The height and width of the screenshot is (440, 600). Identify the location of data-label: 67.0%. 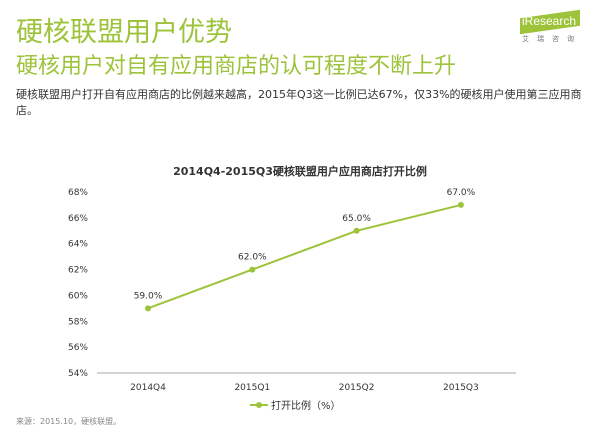
(461, 193).